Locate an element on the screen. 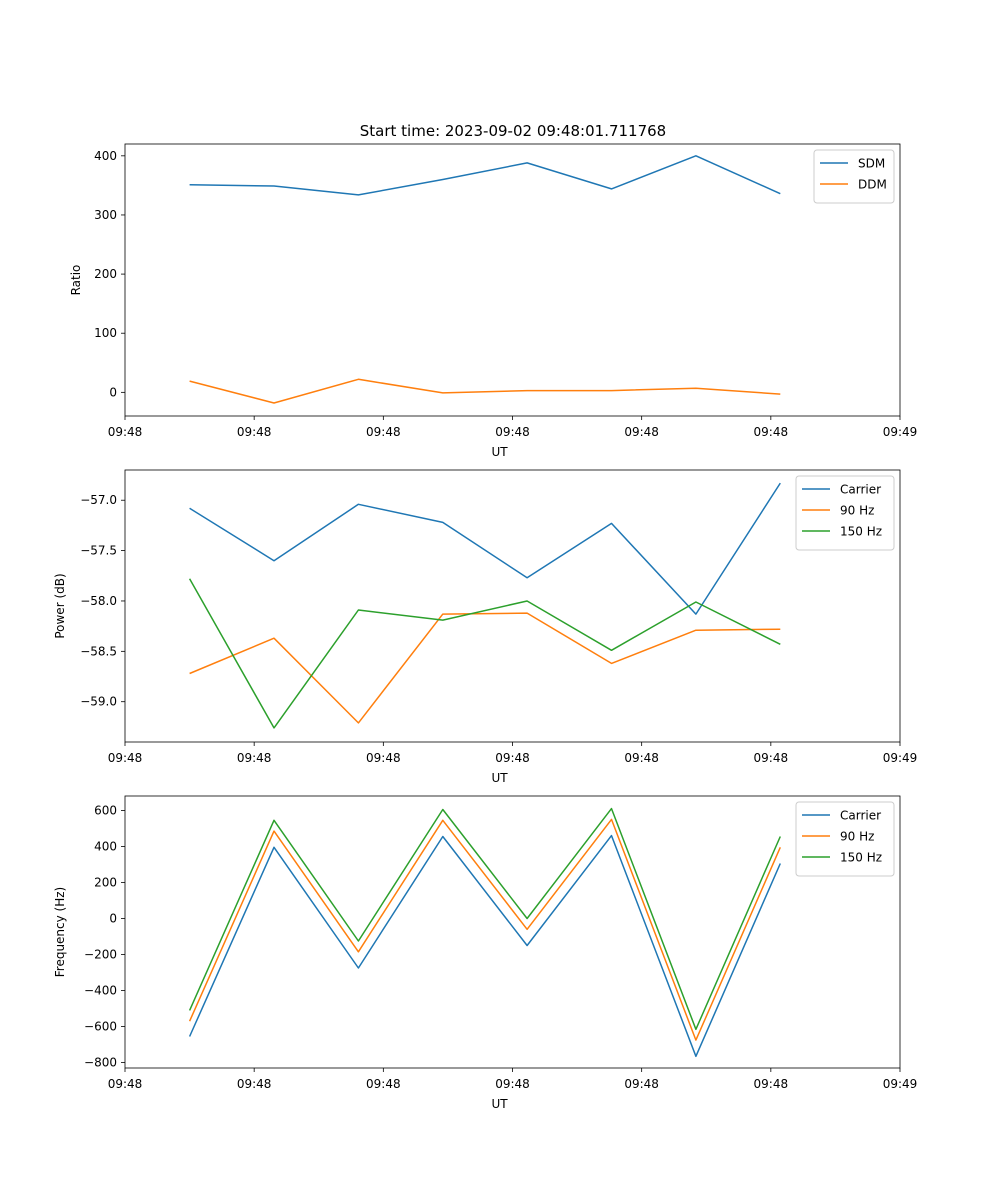  ratio-legend-label: SDM is located at coordinates (871, 164).